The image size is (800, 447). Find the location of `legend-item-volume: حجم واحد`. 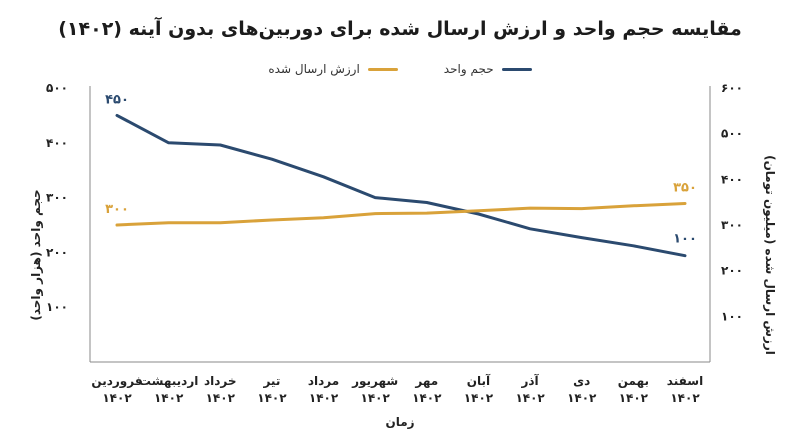

legend-item-volume: حجم واحد is located at coordinates (488, 69).